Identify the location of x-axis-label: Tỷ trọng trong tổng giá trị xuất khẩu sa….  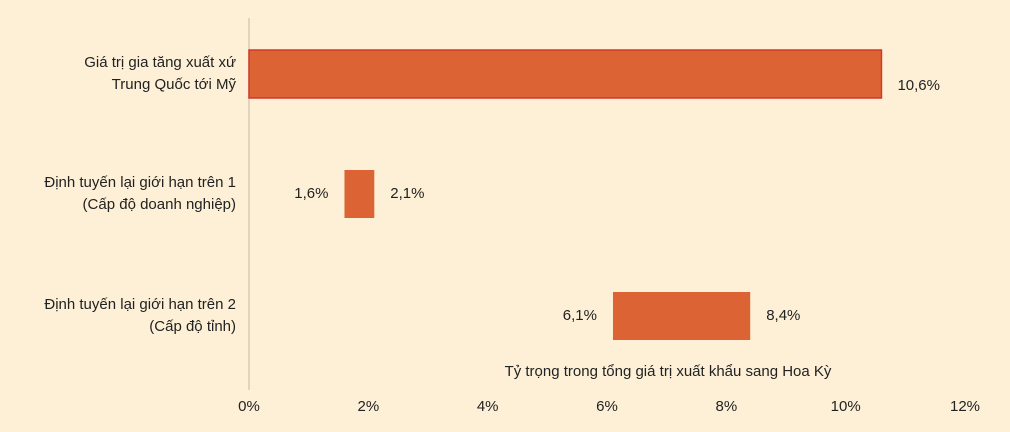
(668, 371).